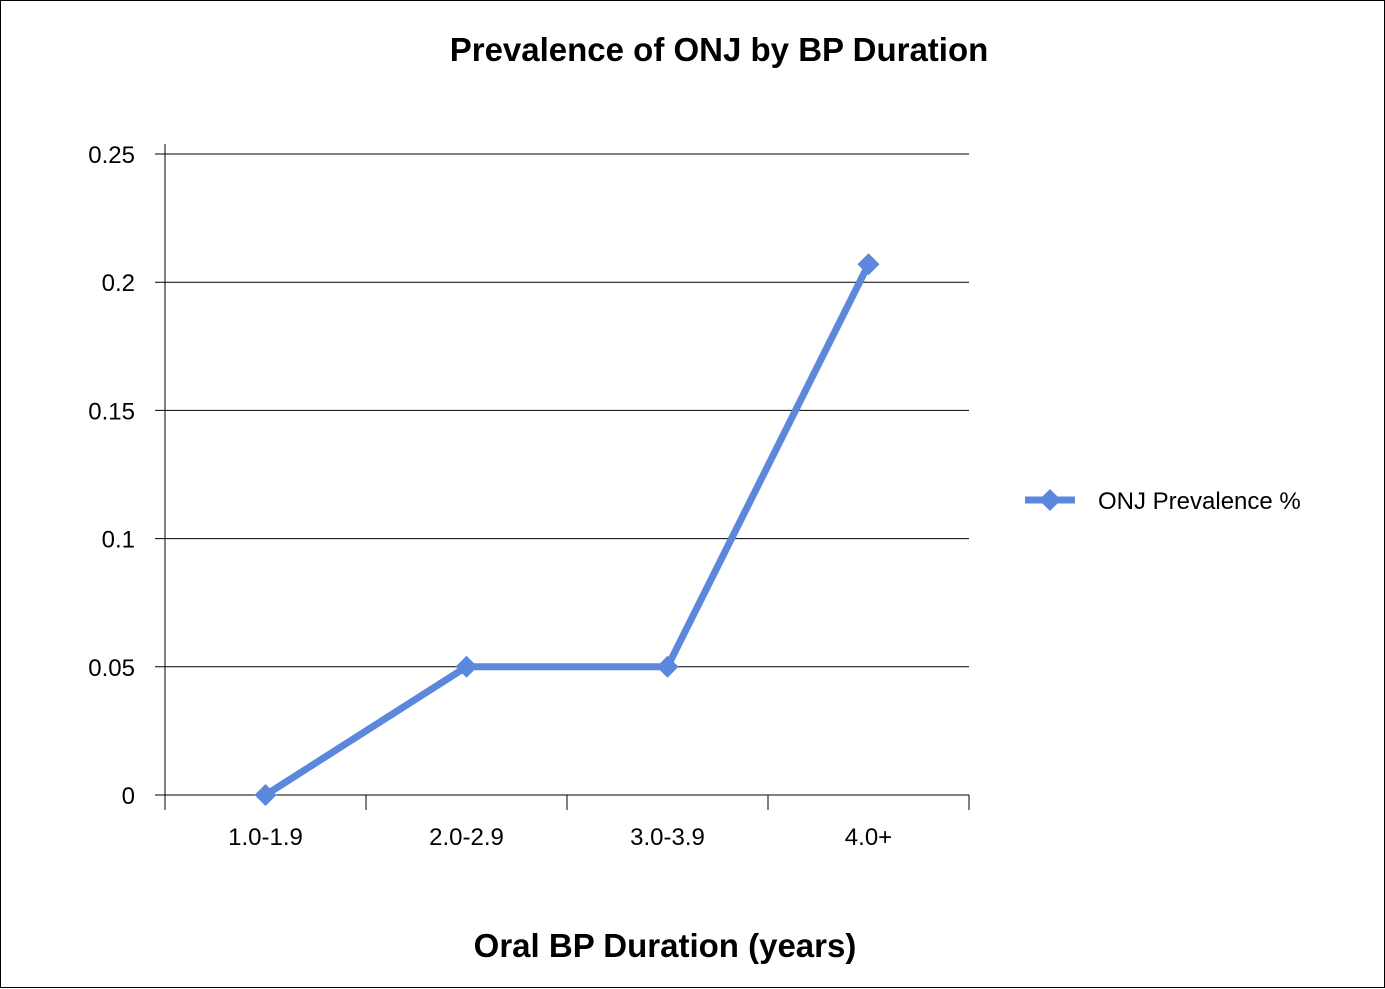 The height and width of the screenshot is (989, 1385). I want to click on y-tick-label: 0.05, so click(111, 668).